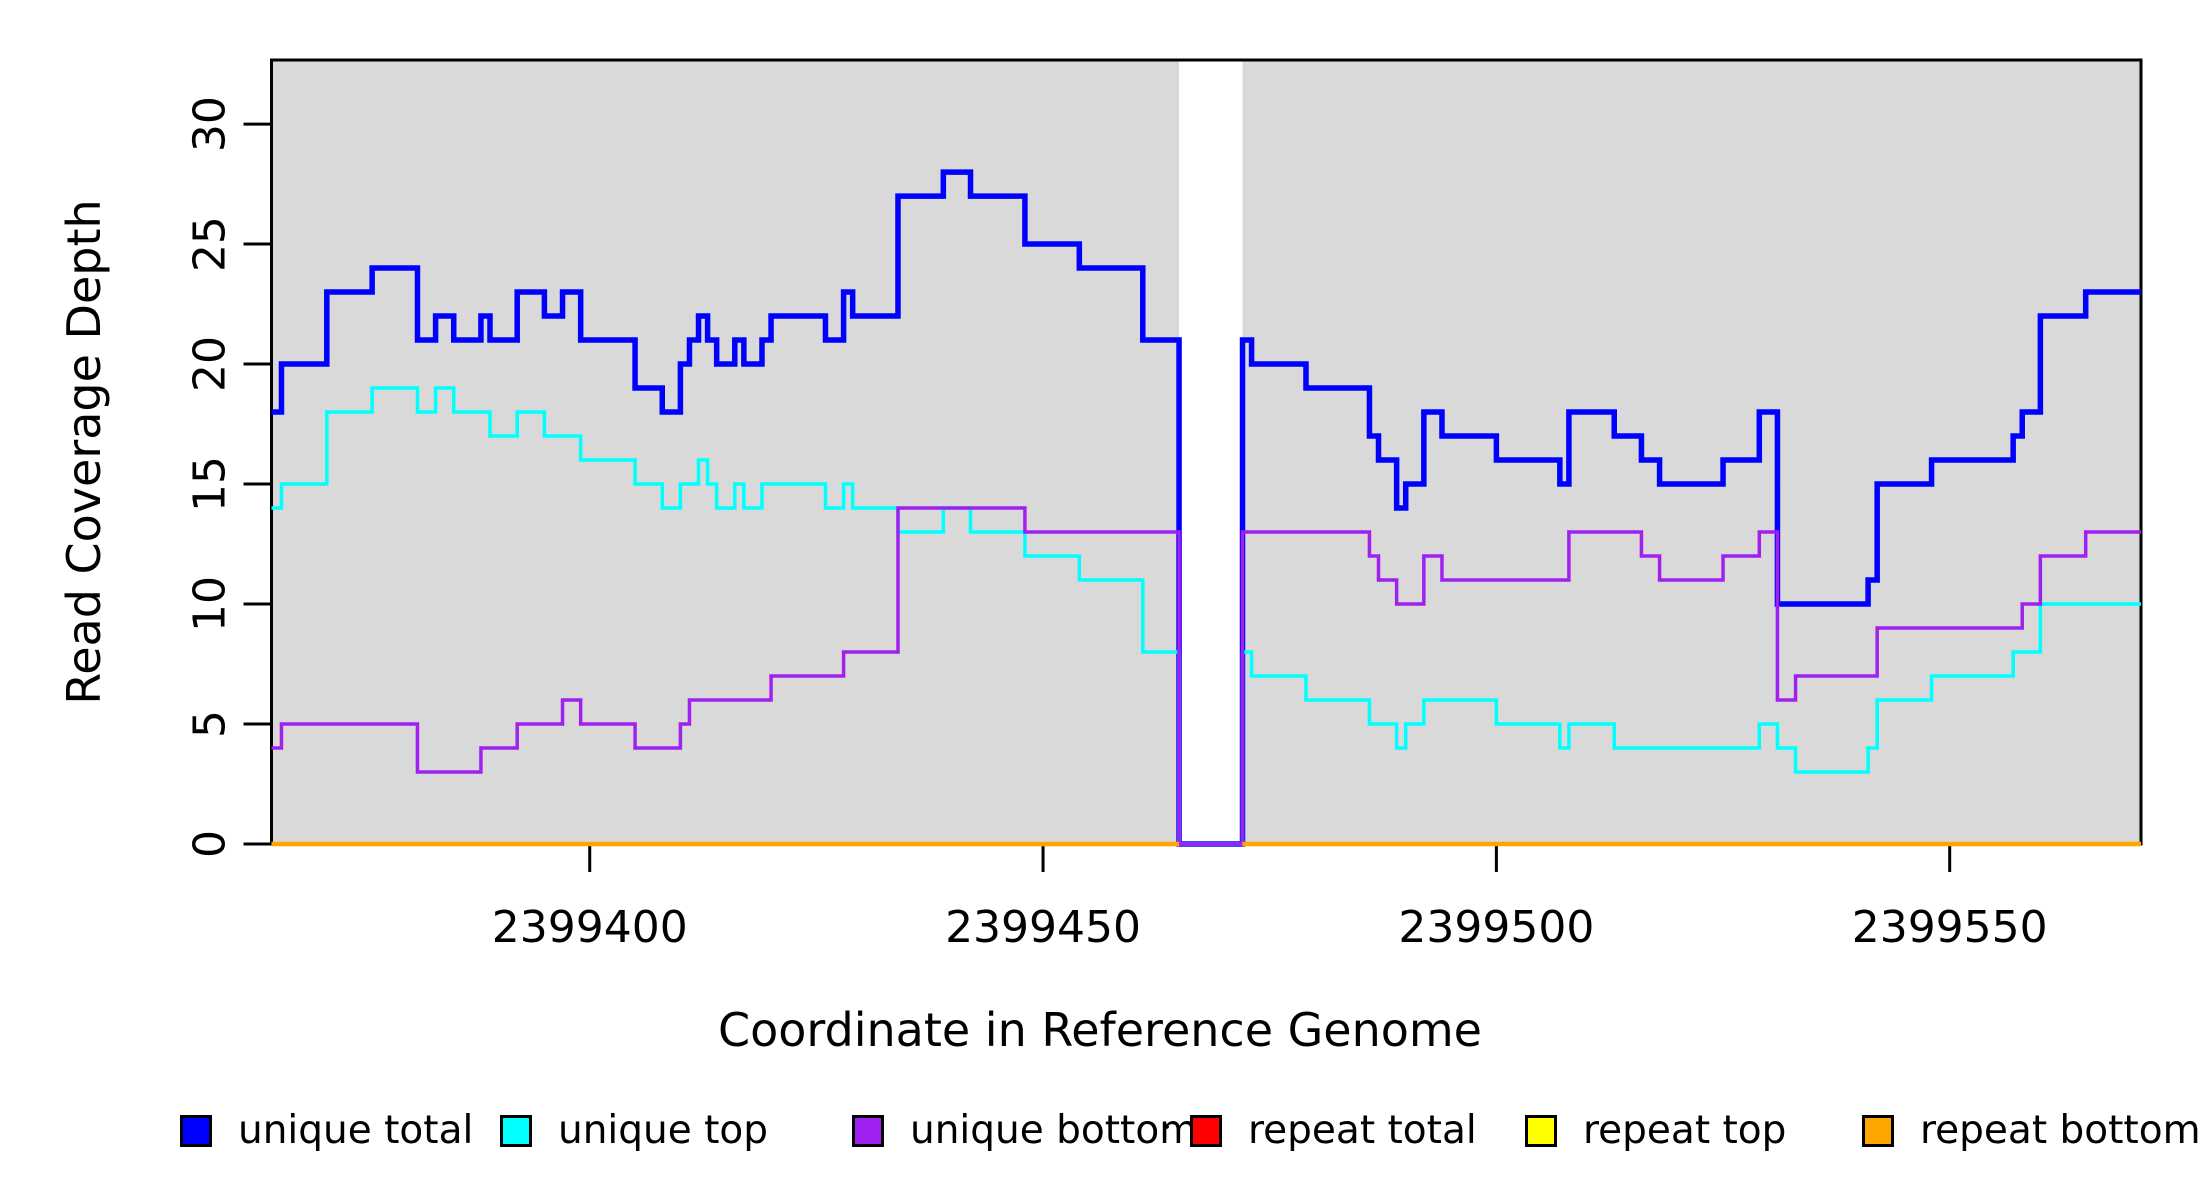 The image size is (2200, 1200). What do you see at coordinates (1950, 927) in the screenshot?
I see `x-axis-tick-label: 2399550` at bounding box center [1950, 927].